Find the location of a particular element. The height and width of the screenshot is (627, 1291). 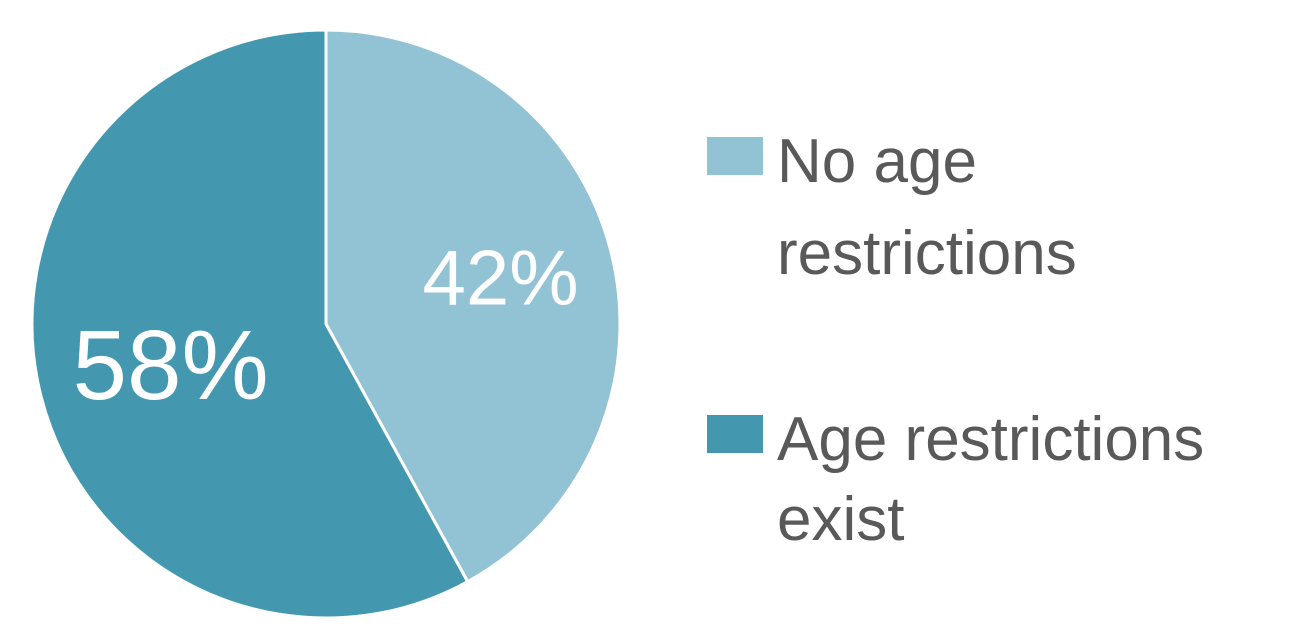

legend-label-1-line-1: No age is located at coordinates (877, 161).